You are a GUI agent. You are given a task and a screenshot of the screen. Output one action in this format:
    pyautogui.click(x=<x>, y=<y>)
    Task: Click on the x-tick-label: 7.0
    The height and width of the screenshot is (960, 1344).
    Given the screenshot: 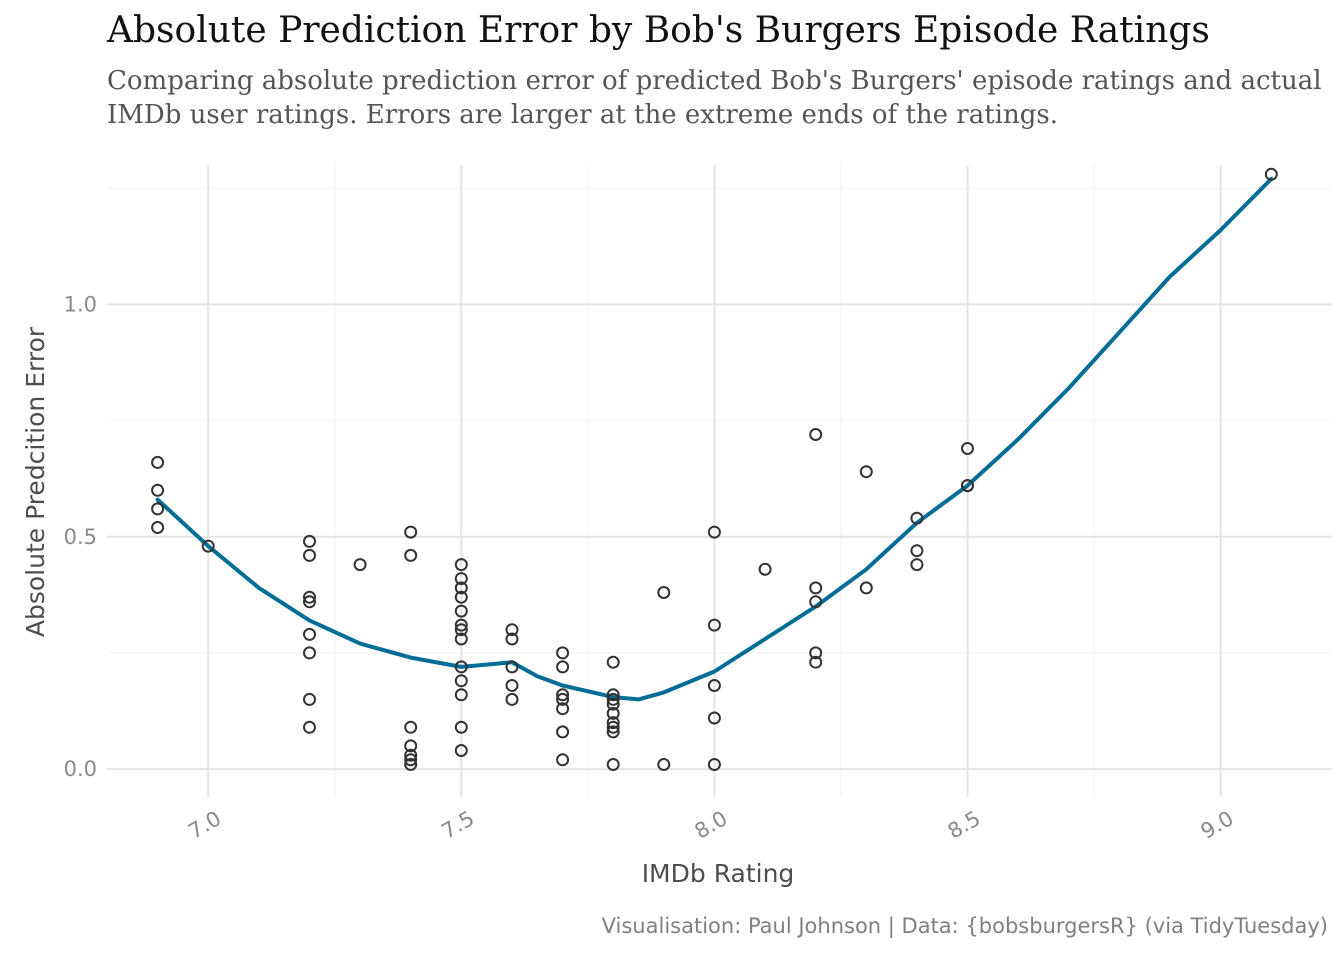 What is the action you would take?
    pyautogui.click(x=204, y=824)
    